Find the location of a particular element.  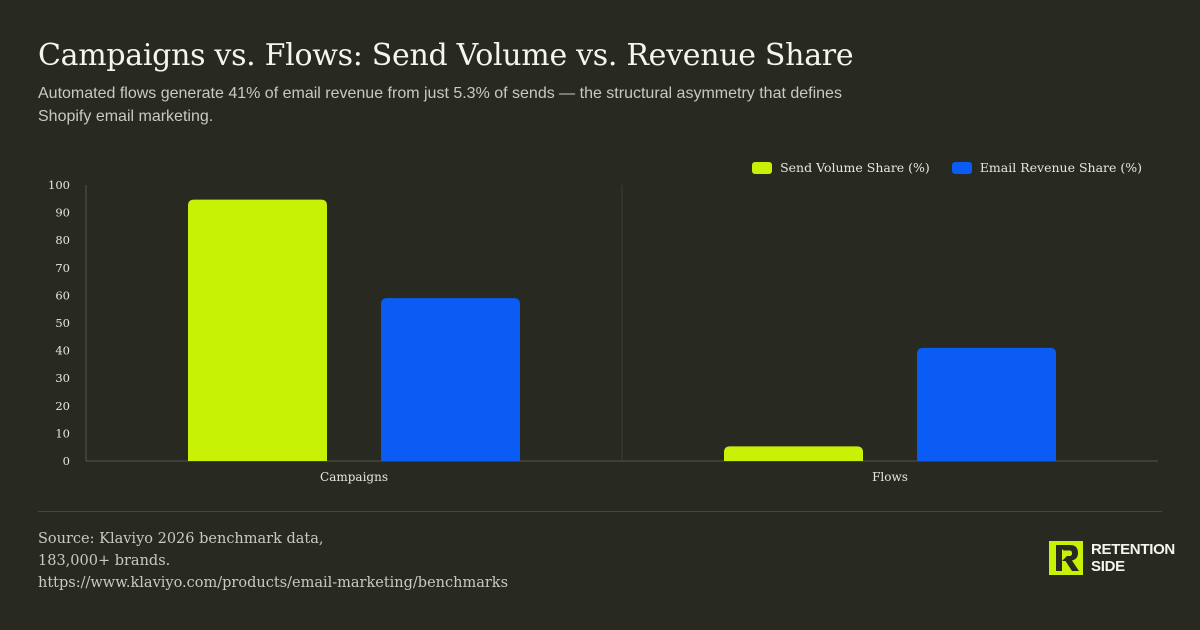

brand-name-line2: SIDE is located at coordinates (1108, 566).